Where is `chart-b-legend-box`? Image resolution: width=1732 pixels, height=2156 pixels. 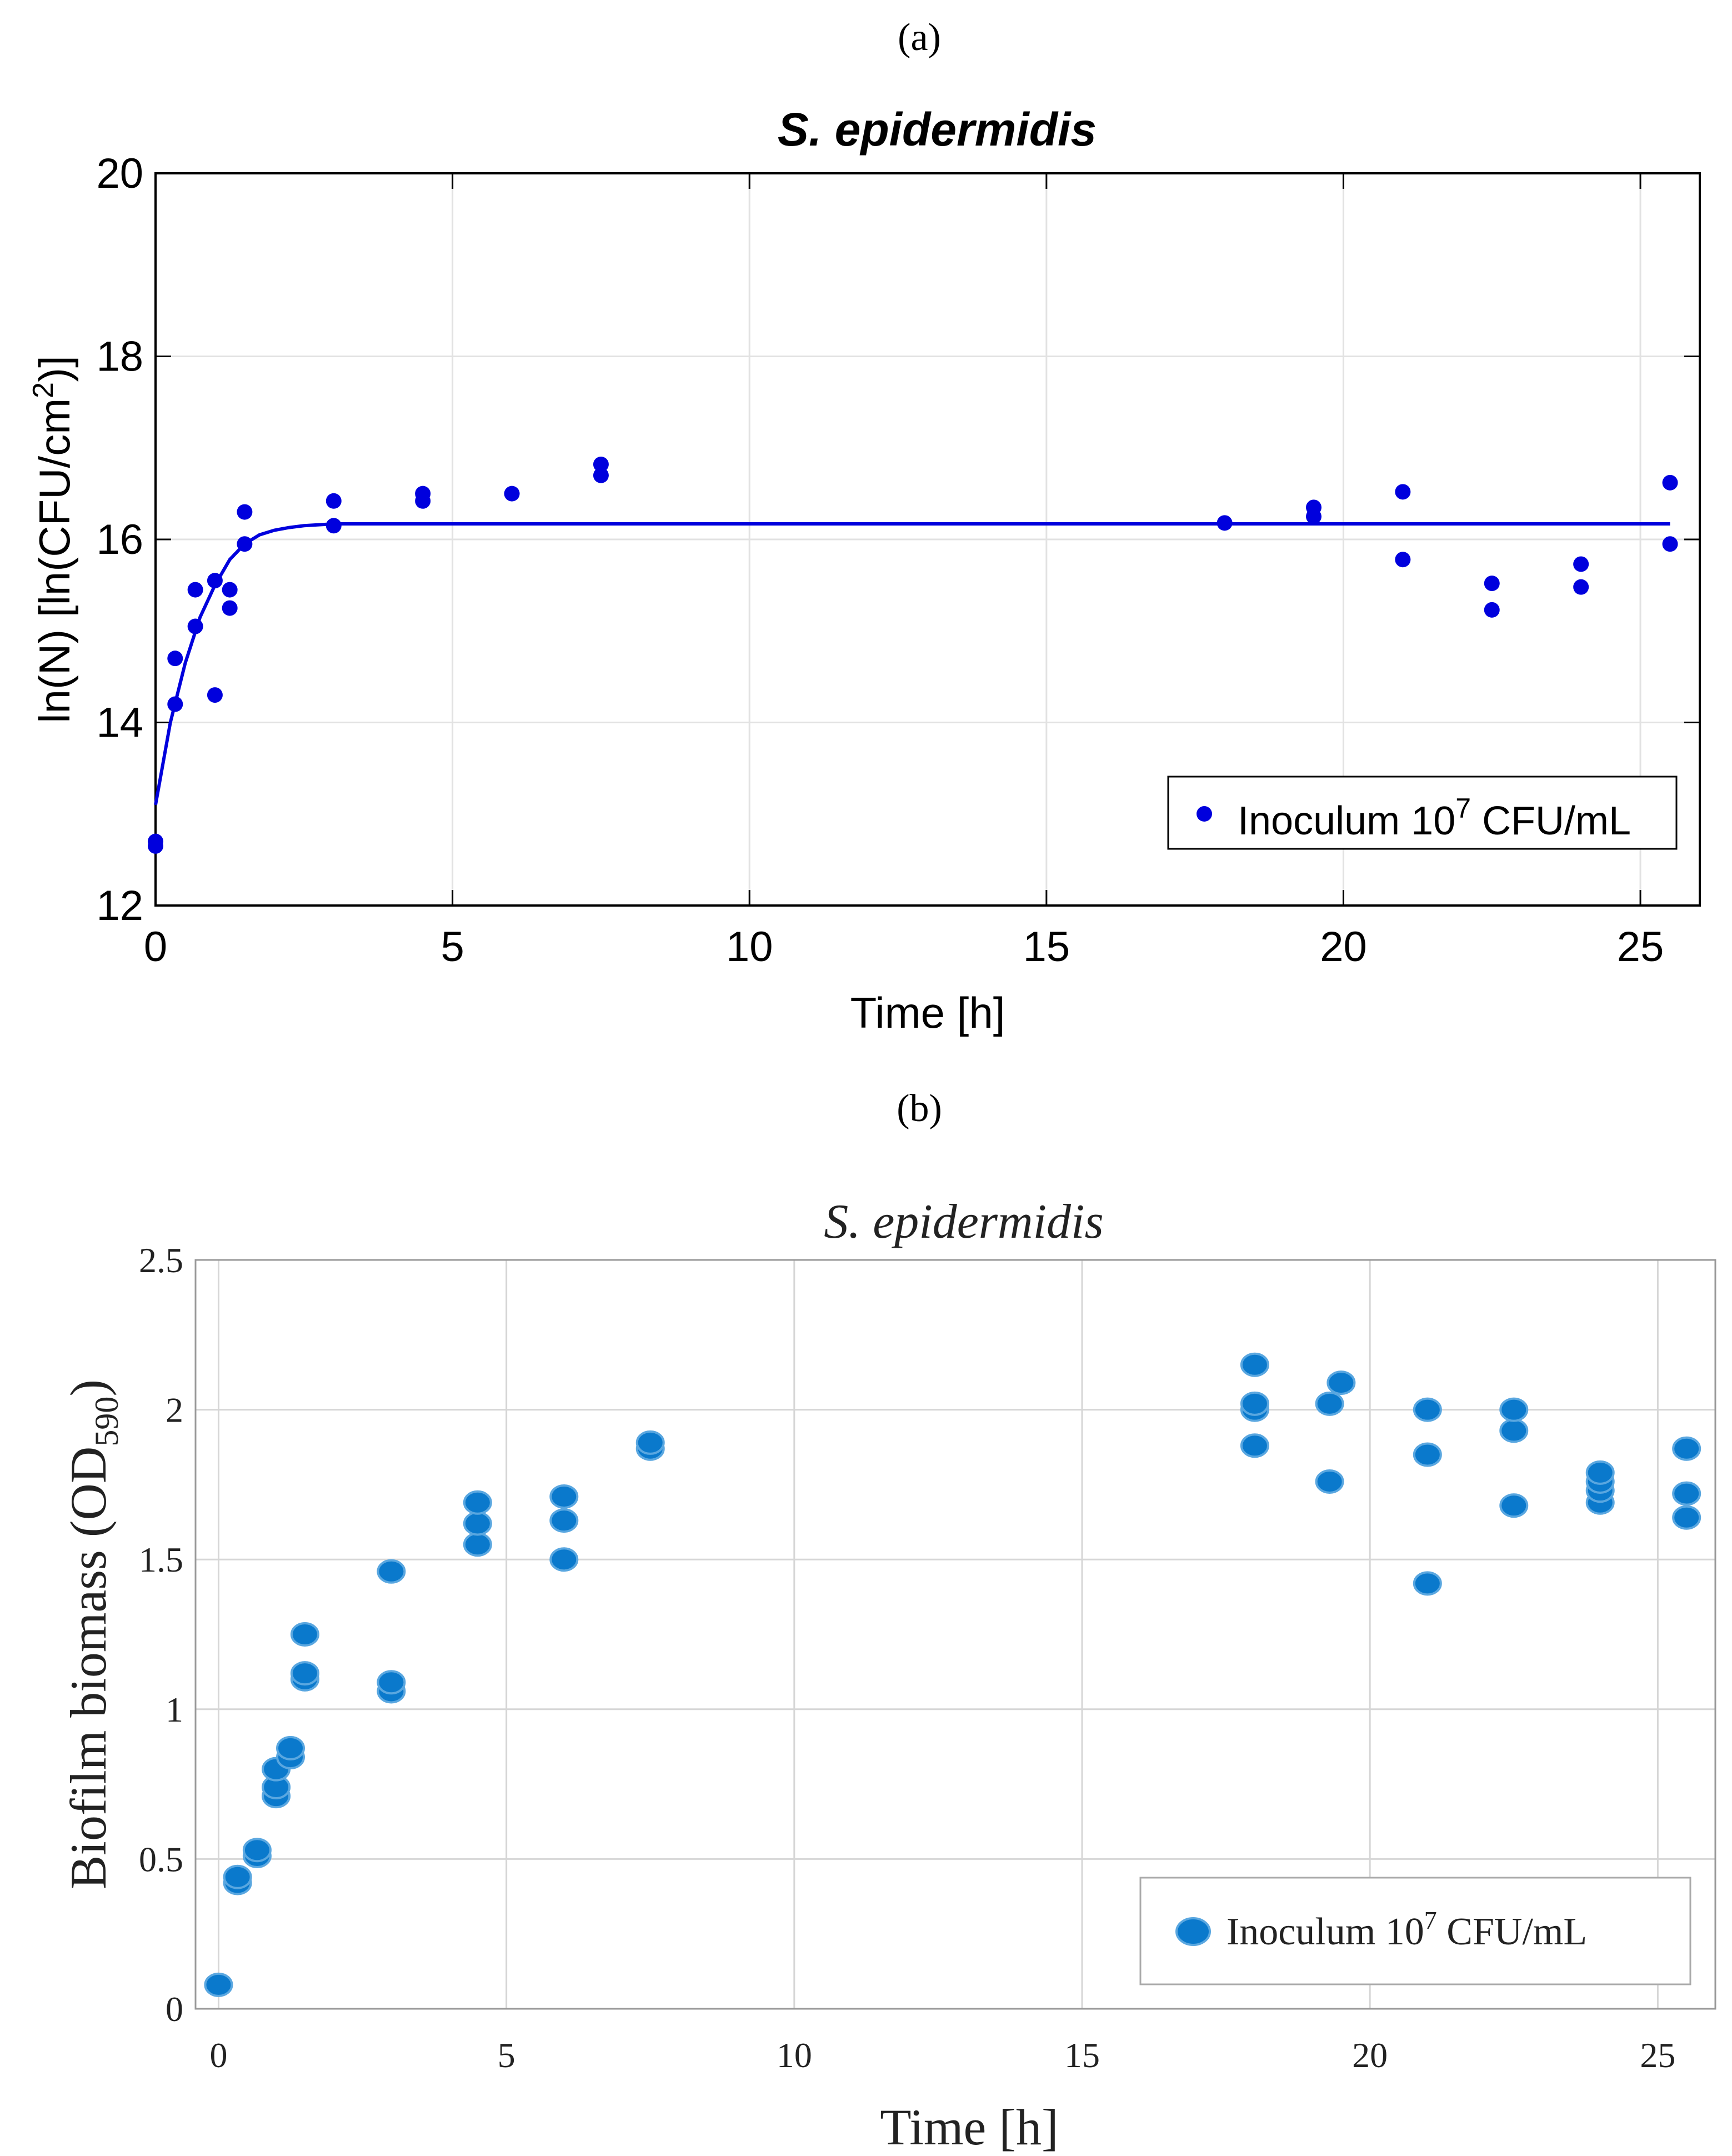 chart-b-legend-box is located at coordinates (1415, 1931).